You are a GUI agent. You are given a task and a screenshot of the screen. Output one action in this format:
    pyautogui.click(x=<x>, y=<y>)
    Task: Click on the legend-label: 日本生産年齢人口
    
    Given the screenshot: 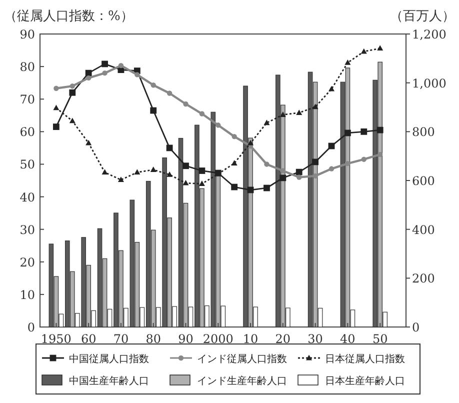 What is the action you would take?
    pyautogui.click(x=365, y=381)
    